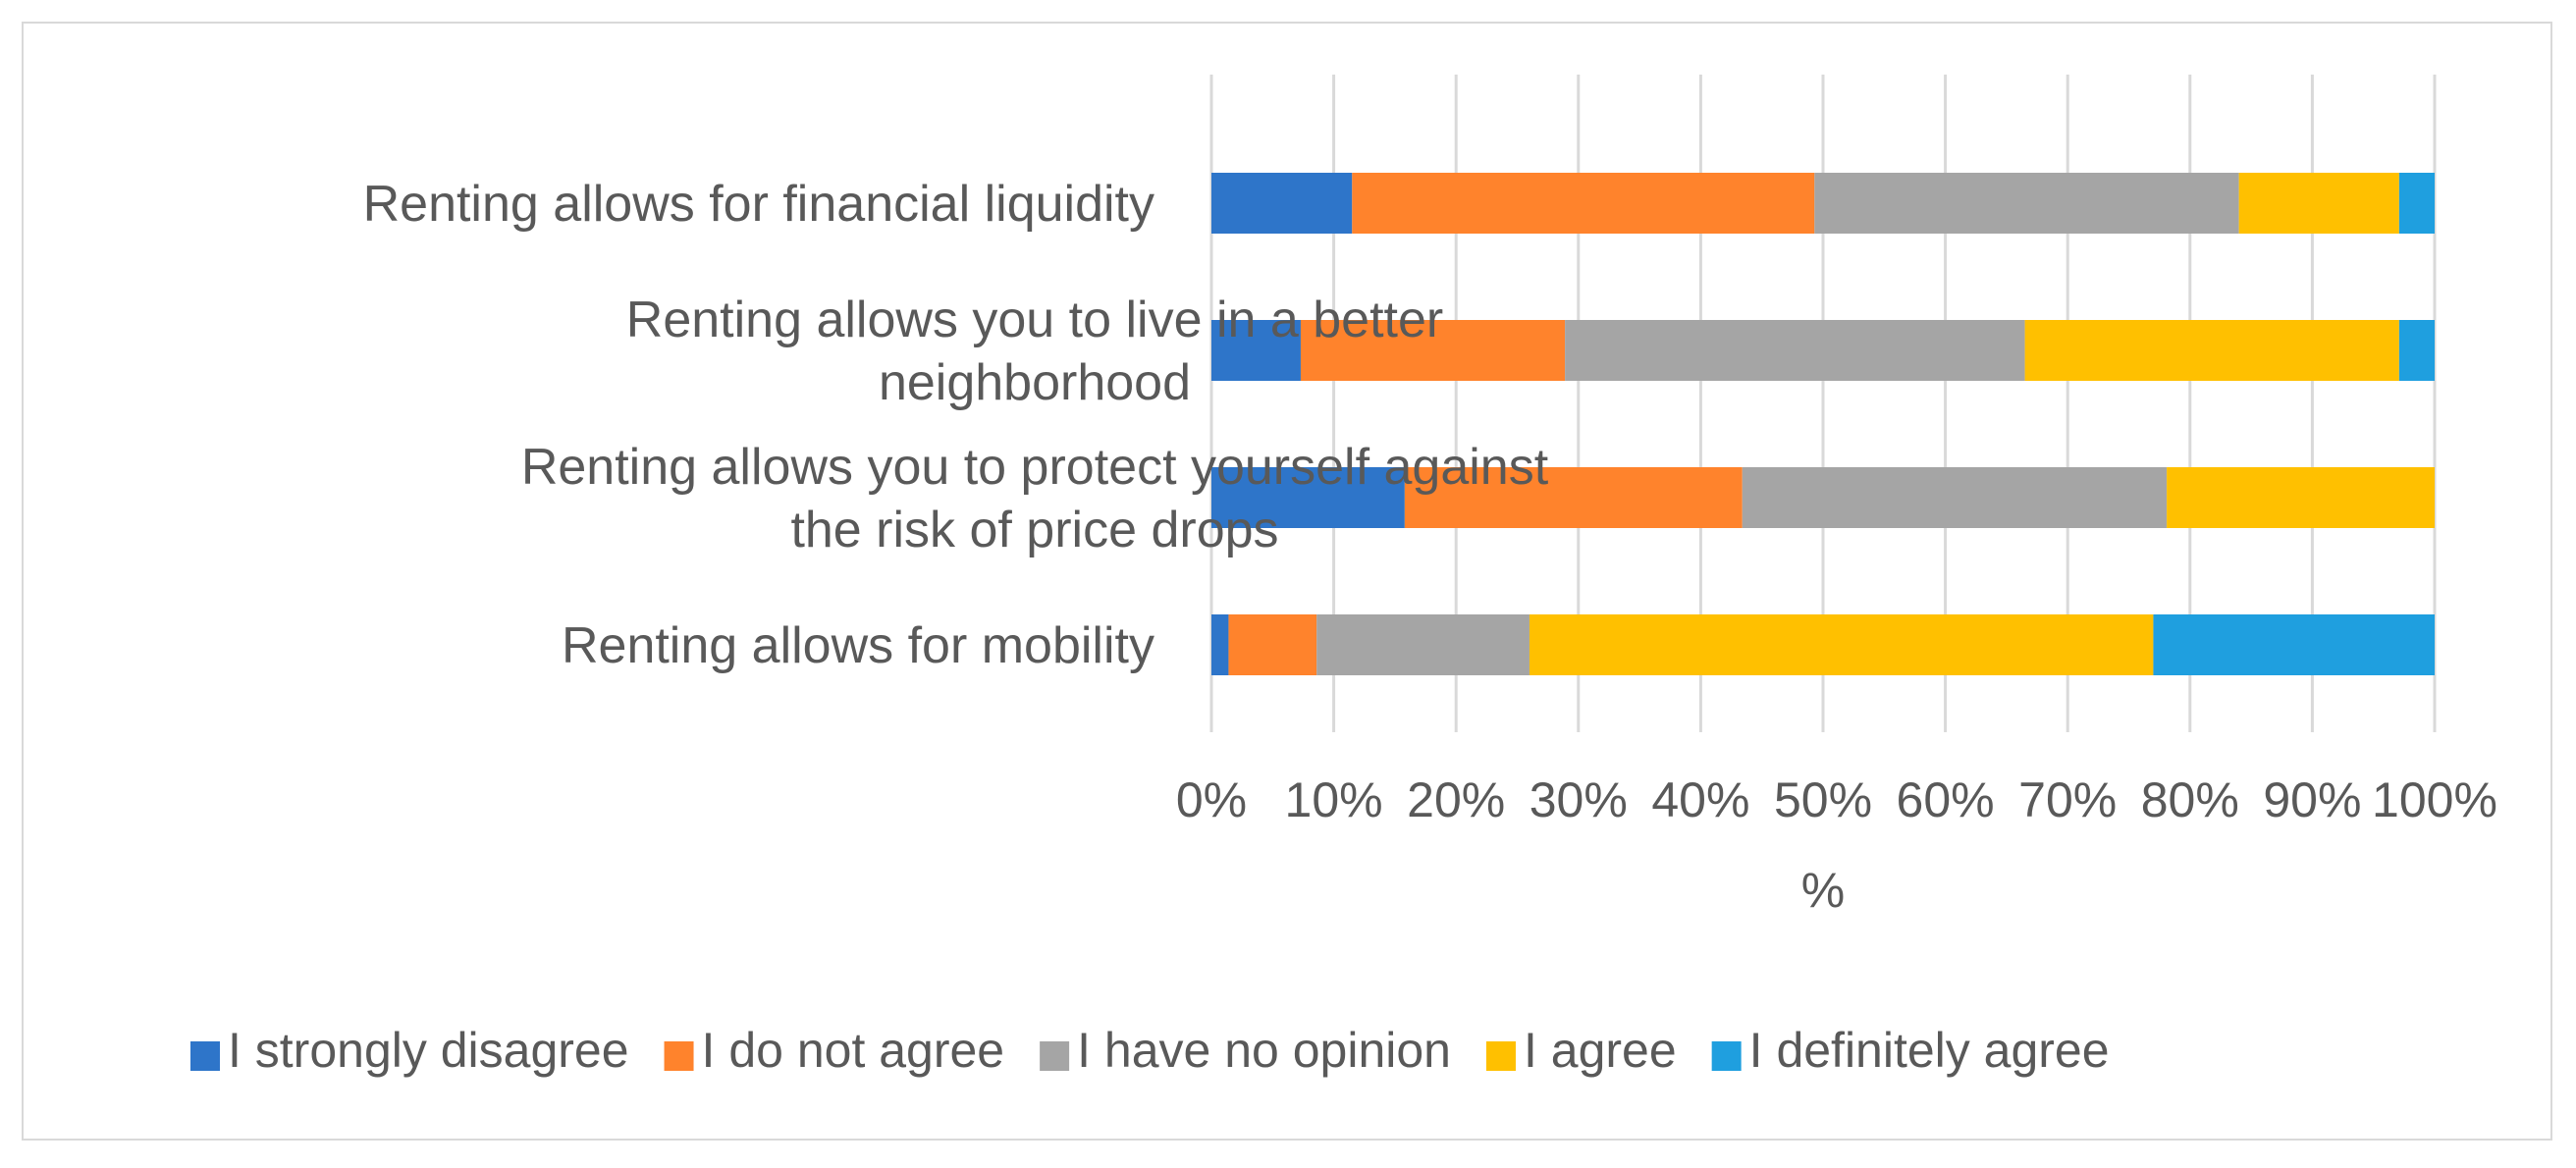 Image resolution: width=2576 pixels, height=1168 pixels. I want to click on x-tick-label: 60%, so click(1946, 799).